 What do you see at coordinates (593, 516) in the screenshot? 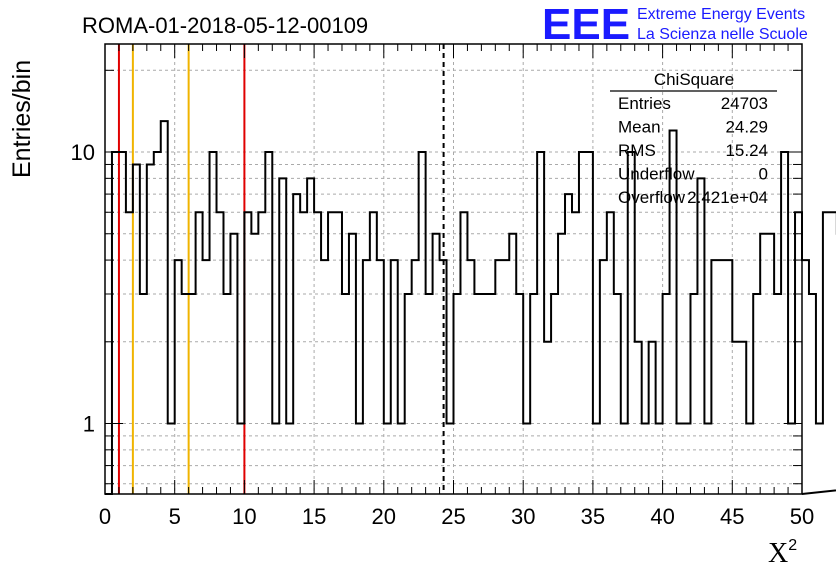
I see `x-tick-label: 35` at bounding box center [593, 516].